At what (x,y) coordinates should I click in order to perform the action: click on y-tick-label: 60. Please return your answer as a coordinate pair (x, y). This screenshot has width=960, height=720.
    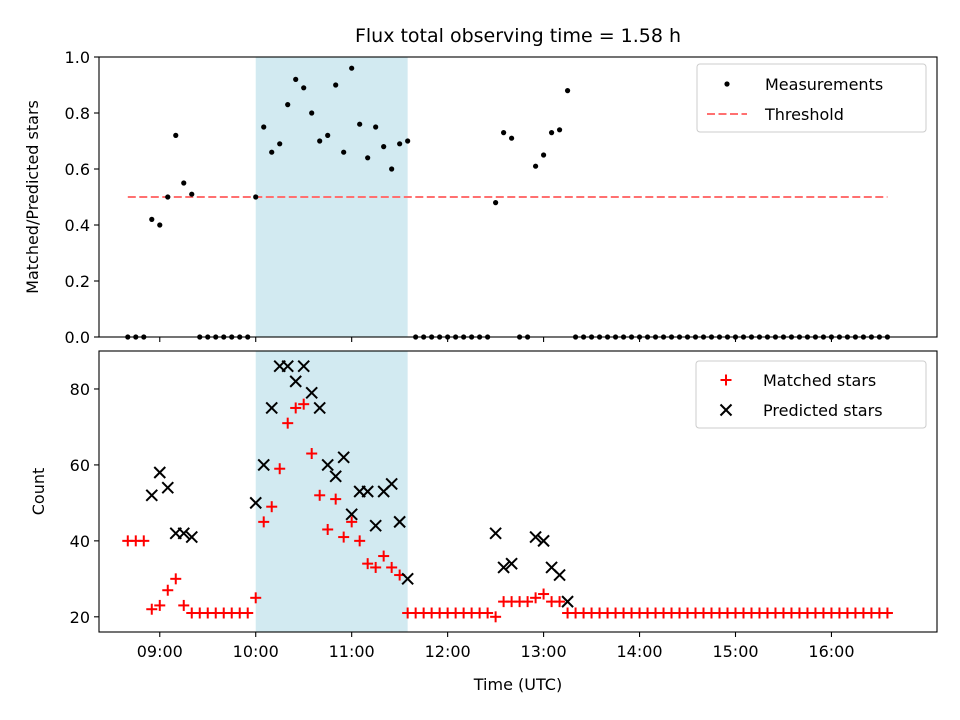
    Looking at the image, I should click on (80, 465).